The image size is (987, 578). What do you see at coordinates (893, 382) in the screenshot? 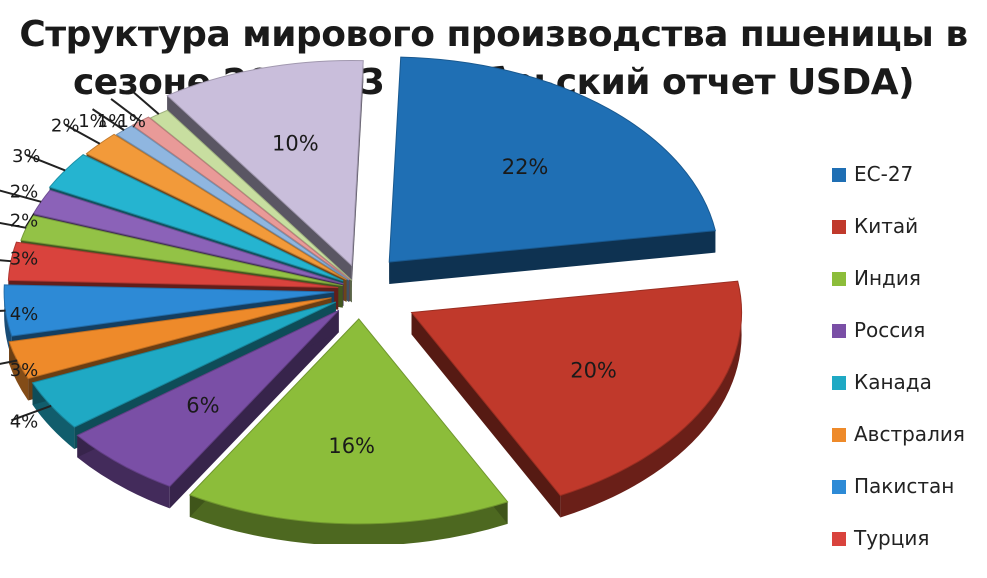
I see `legend-label: Канада` at bounding box center [893, 382].